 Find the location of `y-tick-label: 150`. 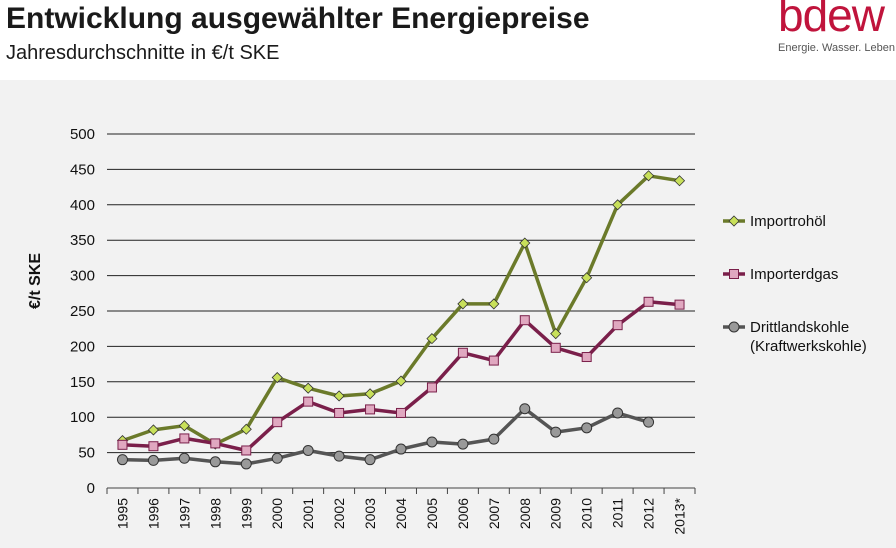

y-tick-label: 150 is located at coordinates (82, 382).